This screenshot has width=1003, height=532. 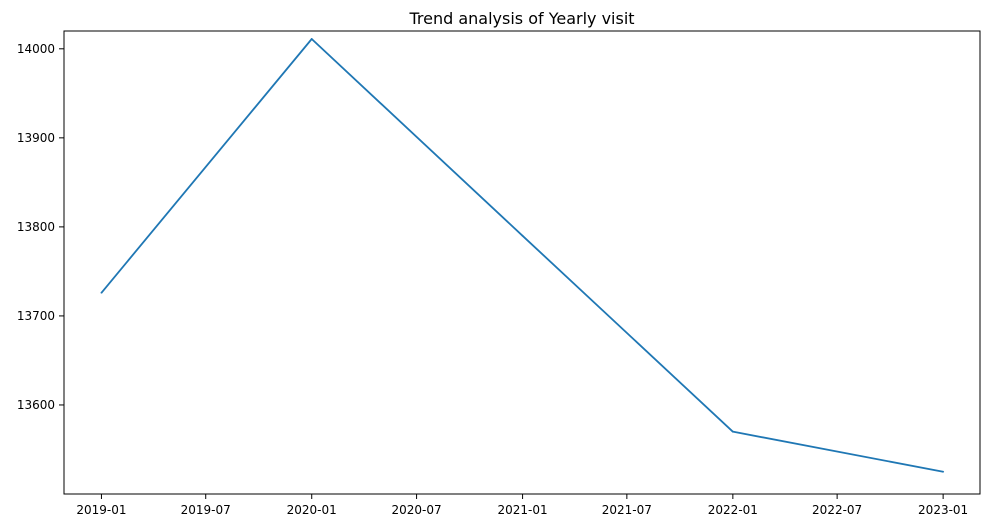 I want to click on y-axis: 13600 13700 13800 13900 14000, so click(x=40, y=227).